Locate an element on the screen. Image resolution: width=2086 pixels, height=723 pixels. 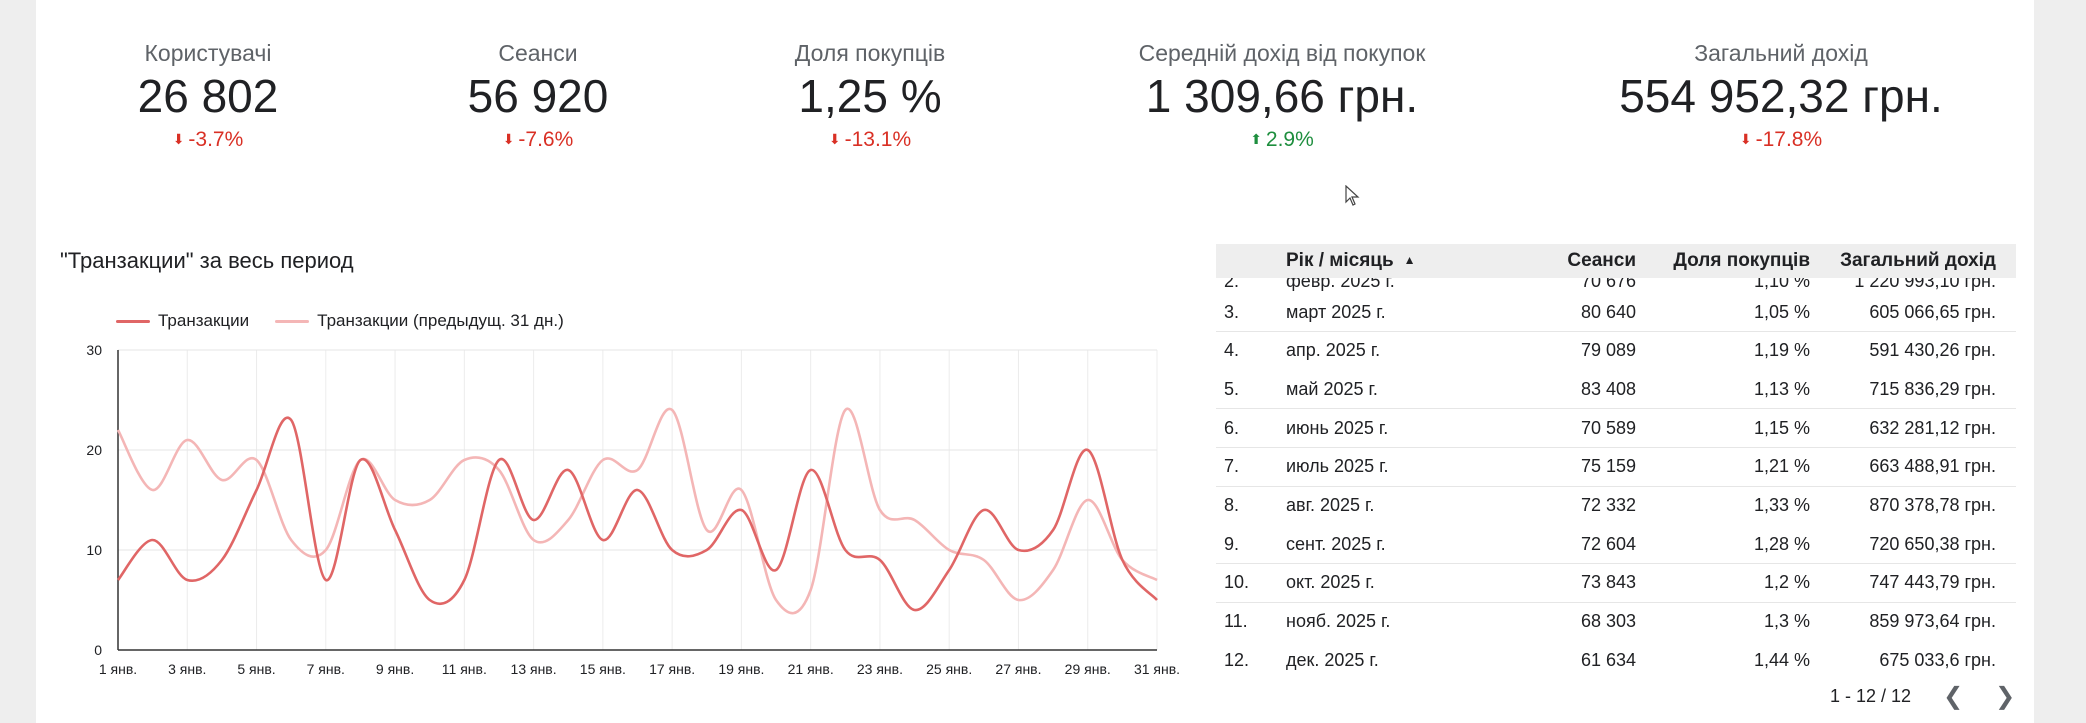
cell-share: 1,19 % is located at coordinates (1781, 350).